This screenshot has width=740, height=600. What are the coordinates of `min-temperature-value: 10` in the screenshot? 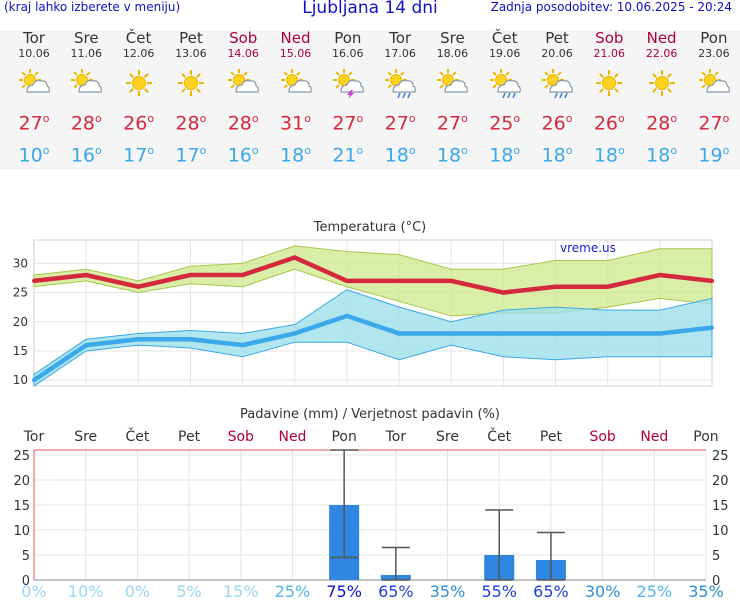 It's located at (30, 155).